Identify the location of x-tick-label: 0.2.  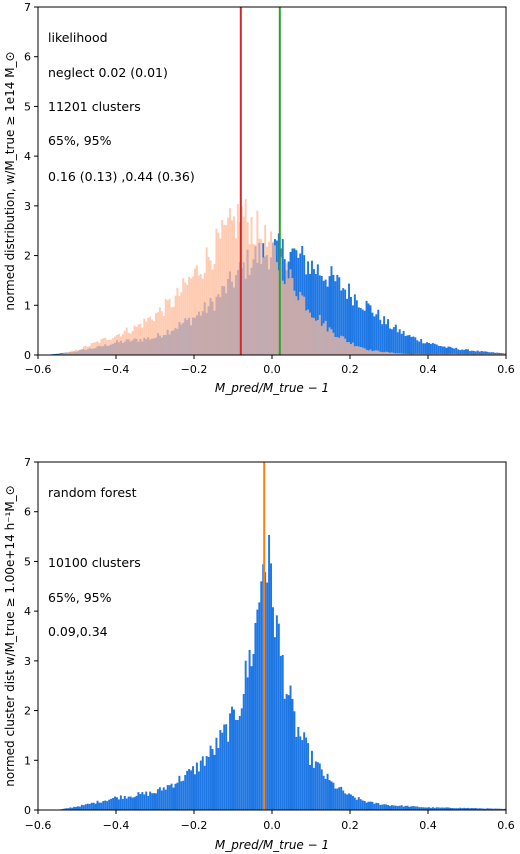
(350, 369).